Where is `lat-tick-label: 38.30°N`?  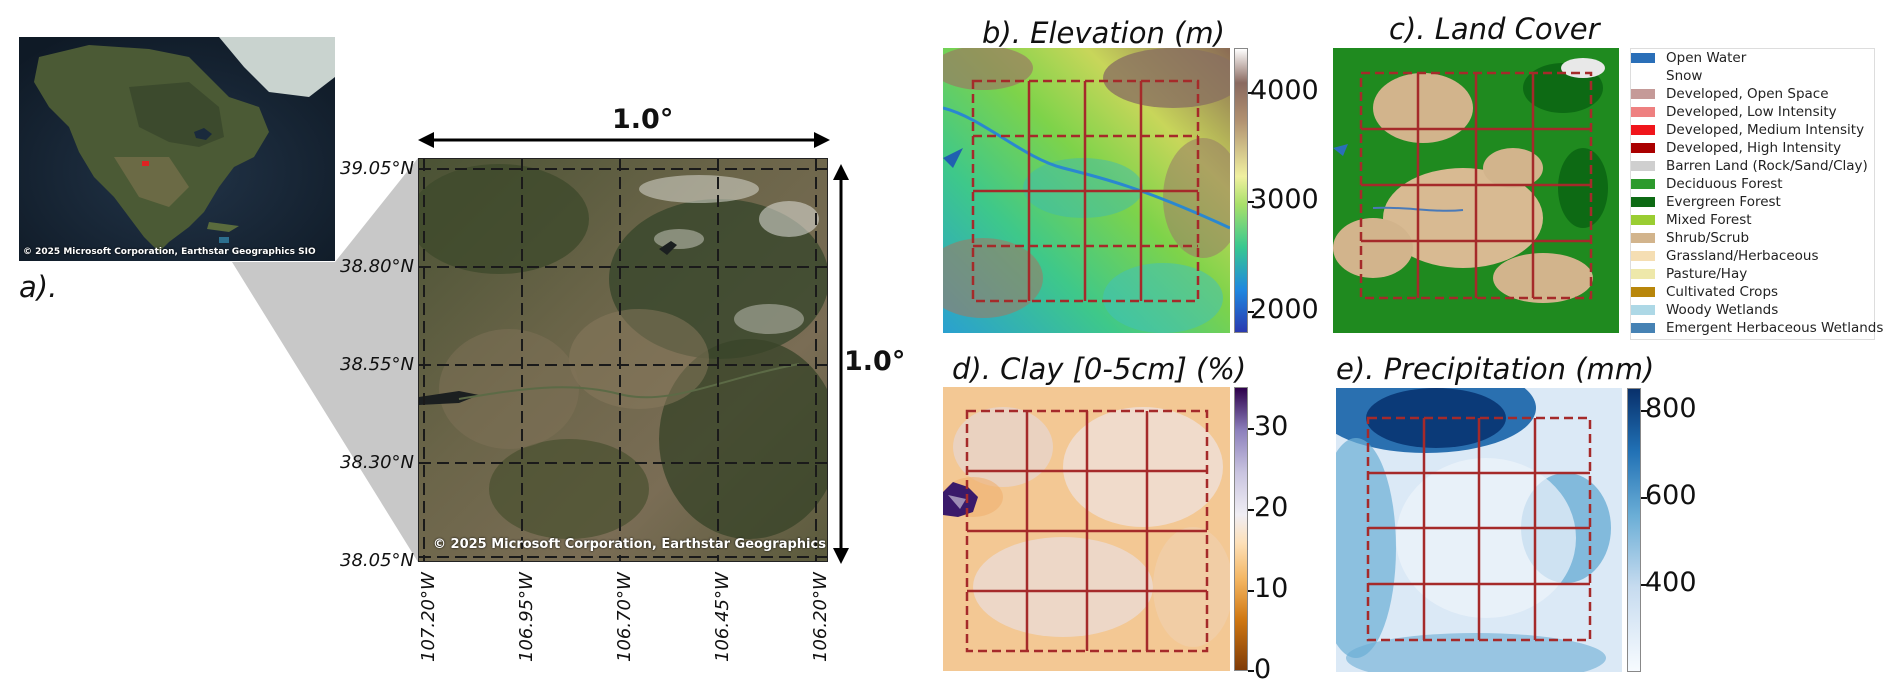 lat-tick-label: 38.30°N is located at coordinates (377, 462).